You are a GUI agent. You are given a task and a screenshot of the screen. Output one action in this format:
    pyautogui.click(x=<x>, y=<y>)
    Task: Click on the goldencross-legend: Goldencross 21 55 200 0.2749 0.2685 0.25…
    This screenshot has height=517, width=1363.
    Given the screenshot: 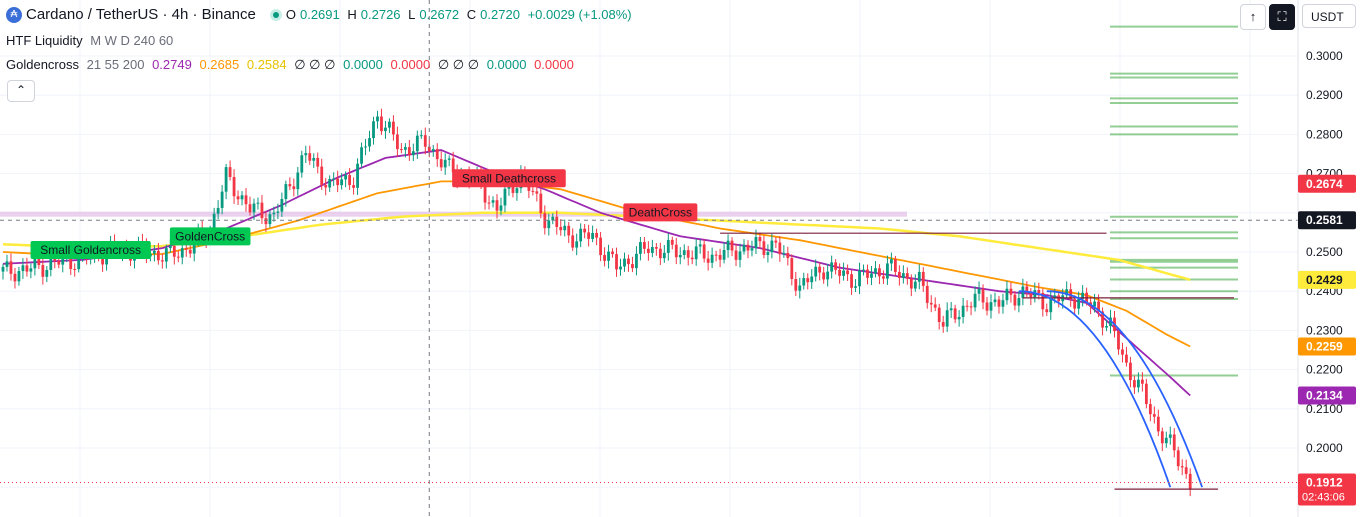 What is the action you would take?
    pyautogui.click(x=292, y=65)
    